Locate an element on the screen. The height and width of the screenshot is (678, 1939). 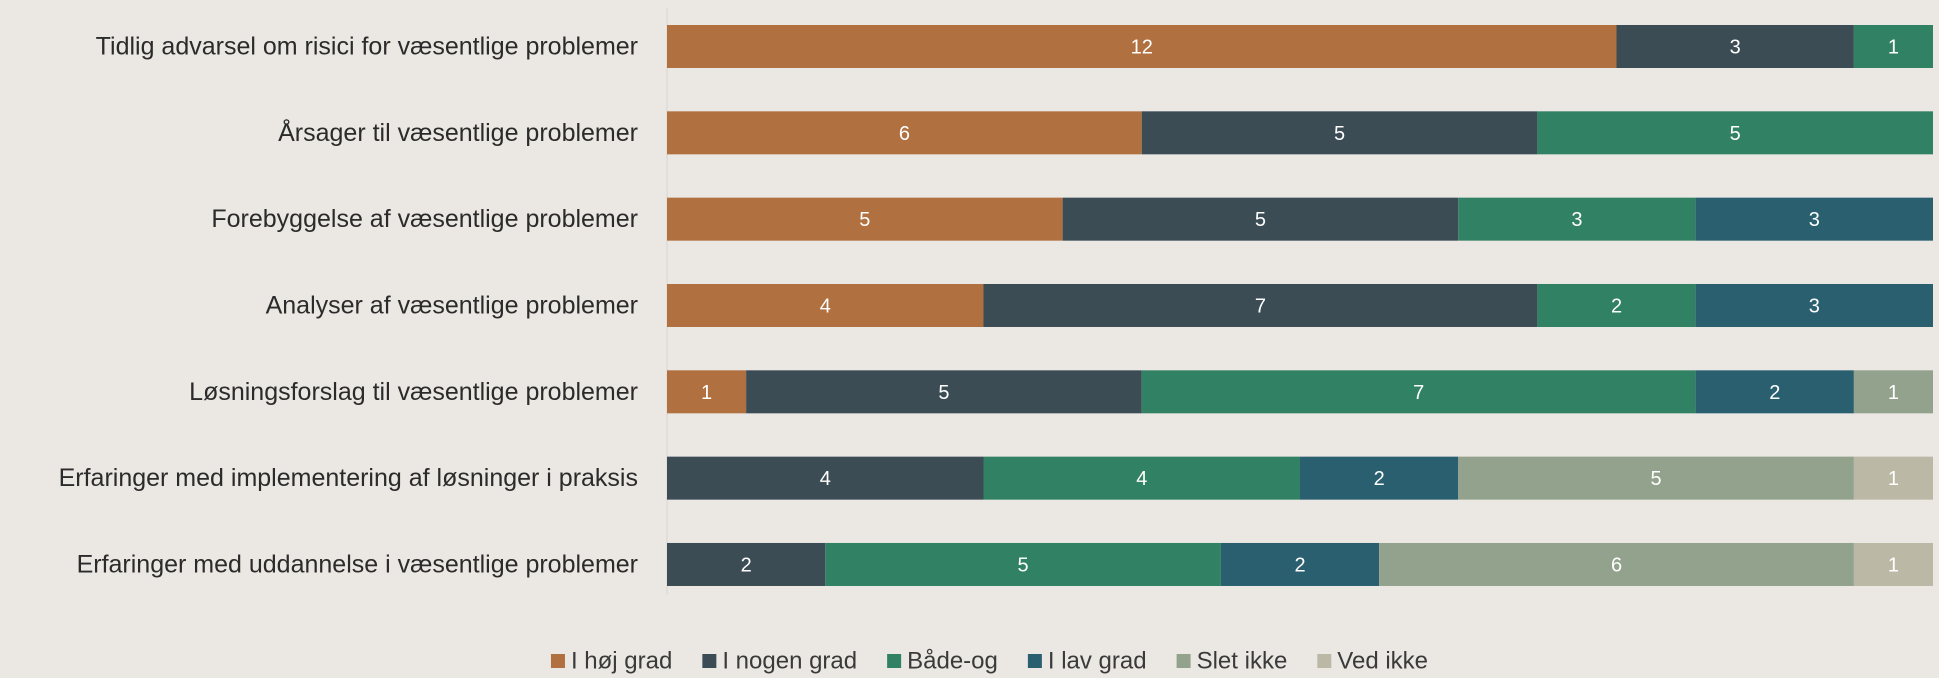
category-label: Analyser af væsentlige problemer is located at coordinates (452, 305).